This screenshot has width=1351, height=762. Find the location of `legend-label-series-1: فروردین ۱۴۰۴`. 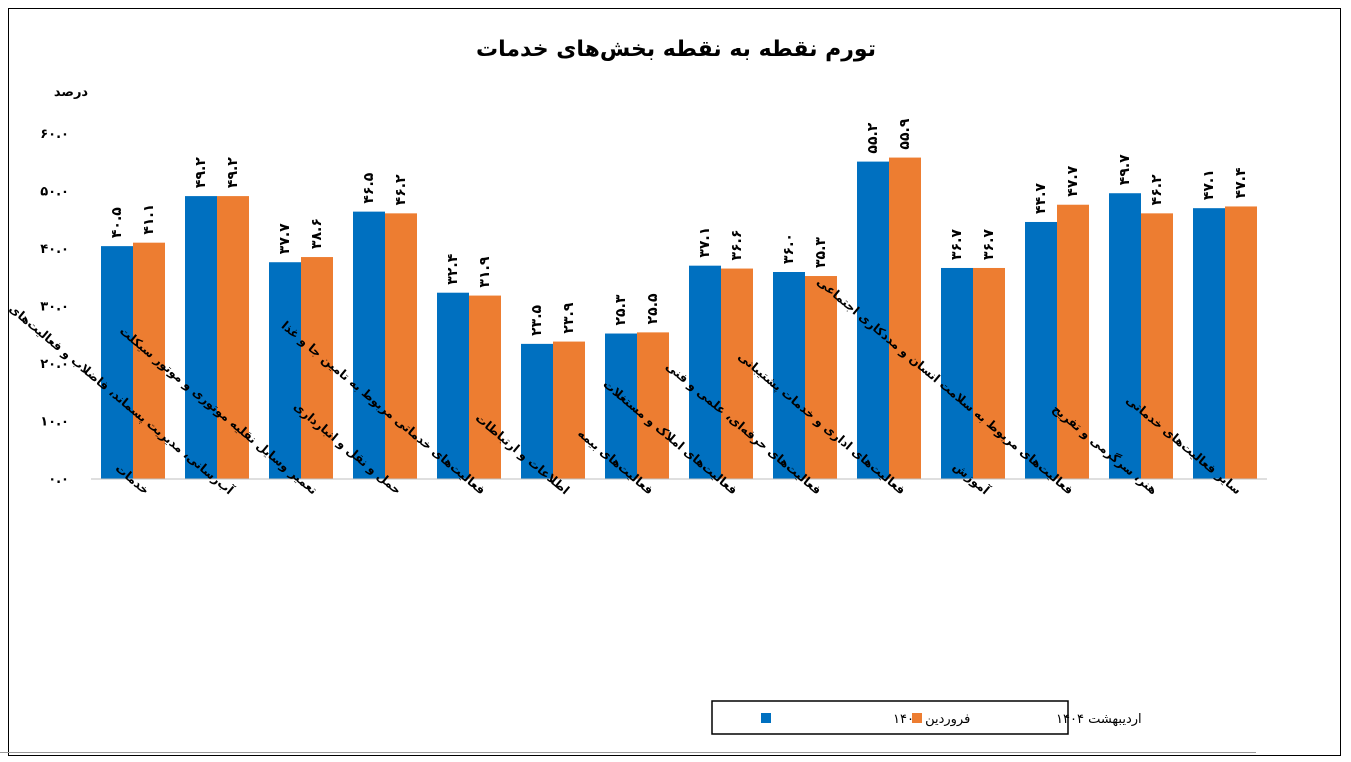

legend-label-series-1: فروردین ۱۴۰۴ is located at coordinates (931, 719).